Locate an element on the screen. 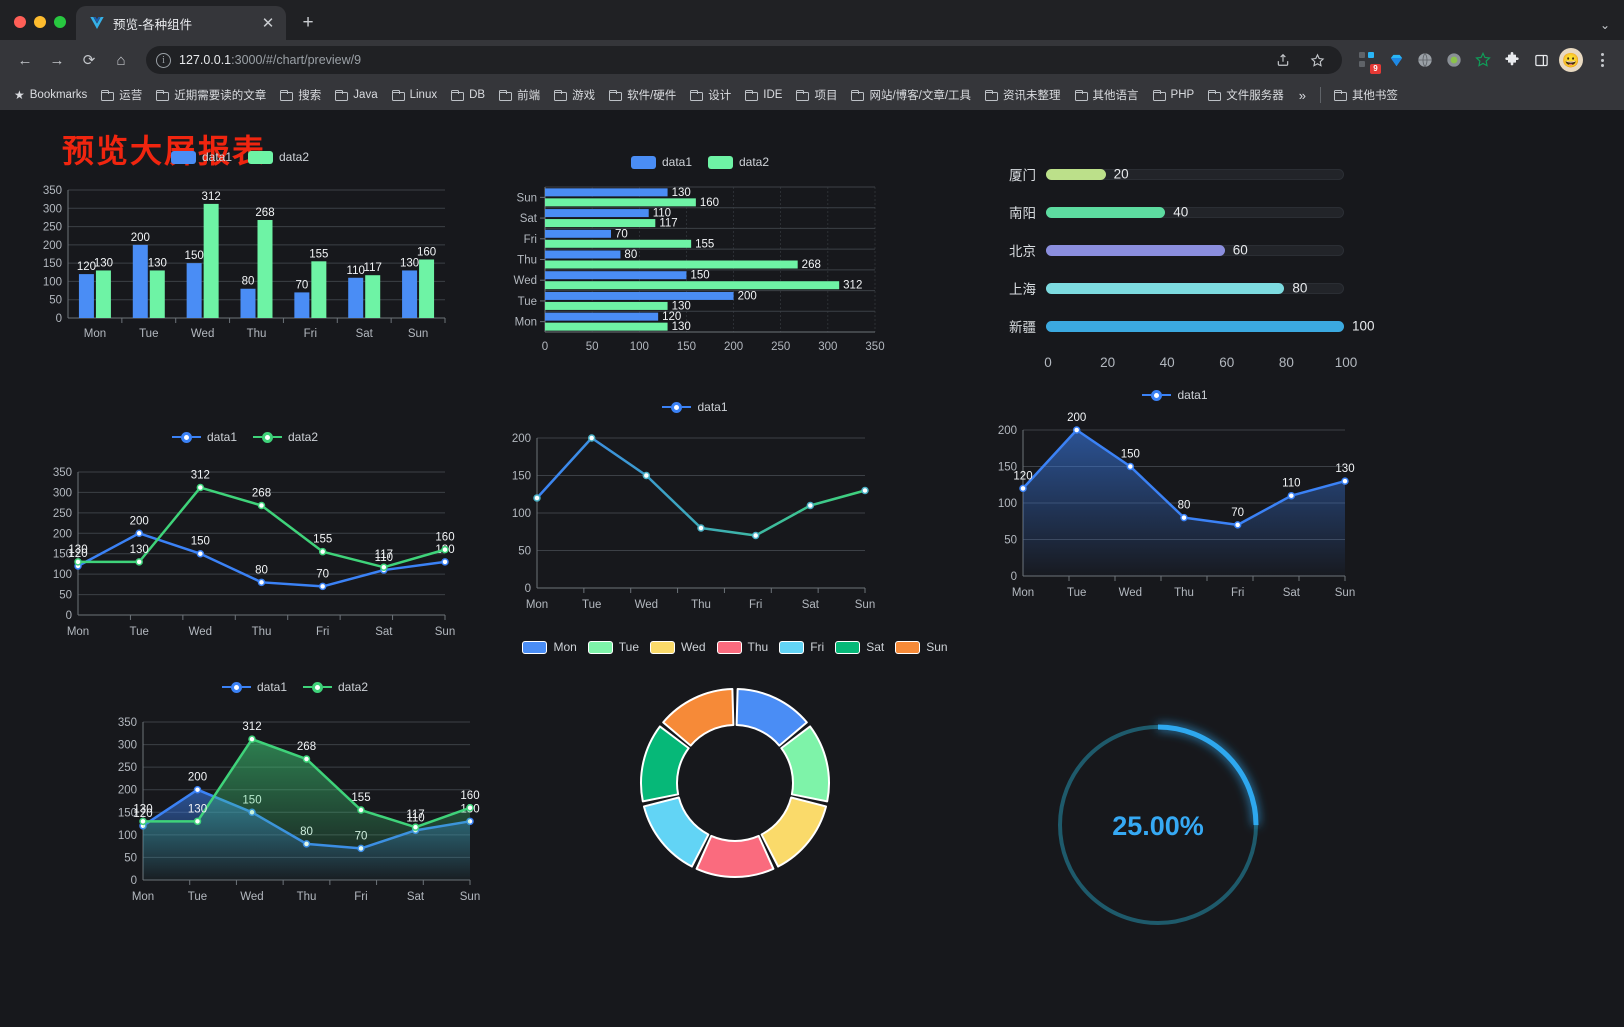 This screenshot has height=1027, width=1624. legend-label: Sun is located at coordinates (937, 647).